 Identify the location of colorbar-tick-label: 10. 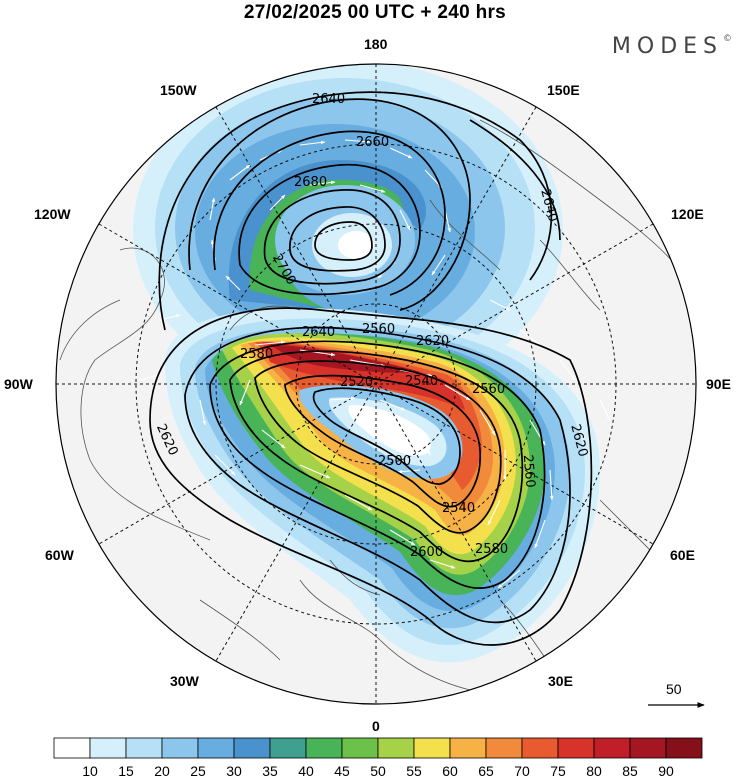
(90, 771).